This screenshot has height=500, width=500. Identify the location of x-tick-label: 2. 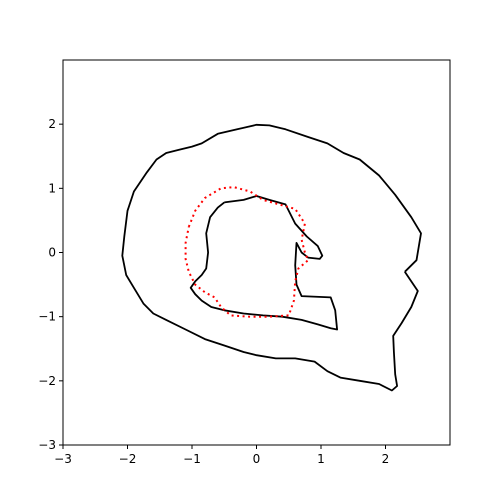
(386, 459).